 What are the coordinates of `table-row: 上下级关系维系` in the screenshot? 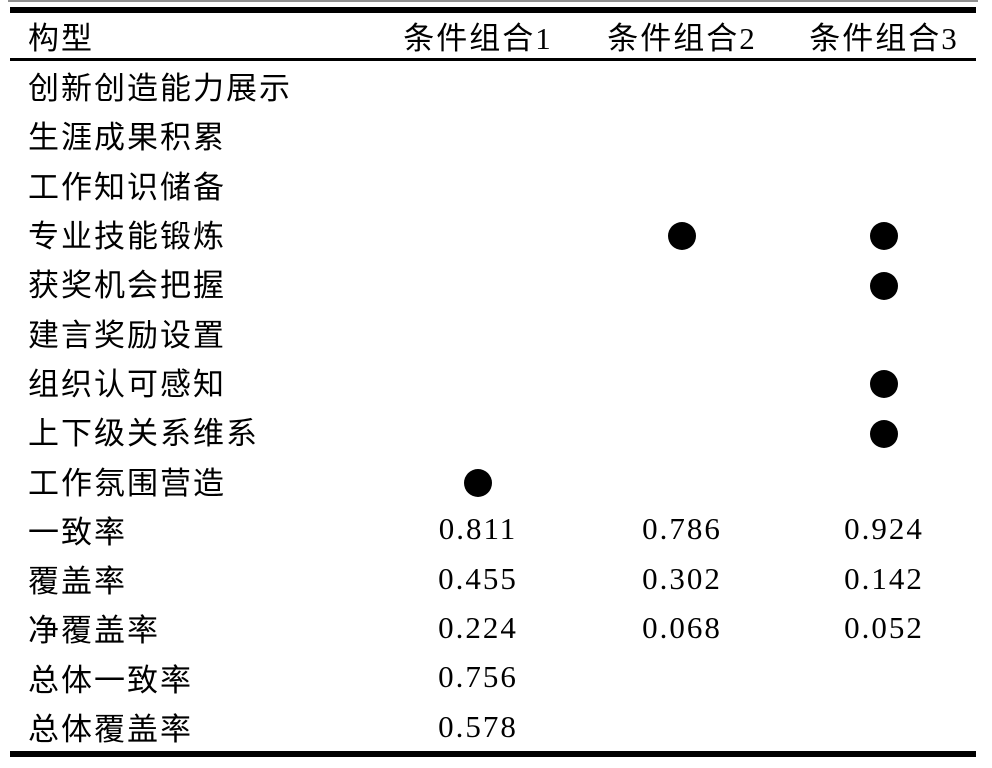 It's located at (493, 430).